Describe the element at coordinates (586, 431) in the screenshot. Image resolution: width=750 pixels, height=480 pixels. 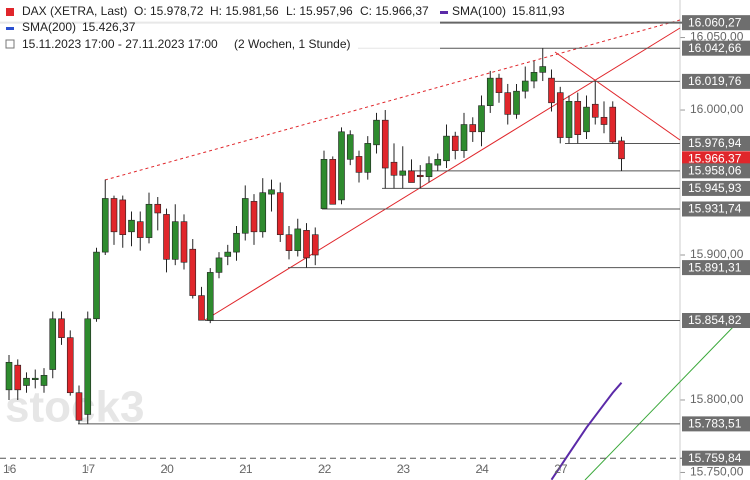
I see `sma100-line` at that location.